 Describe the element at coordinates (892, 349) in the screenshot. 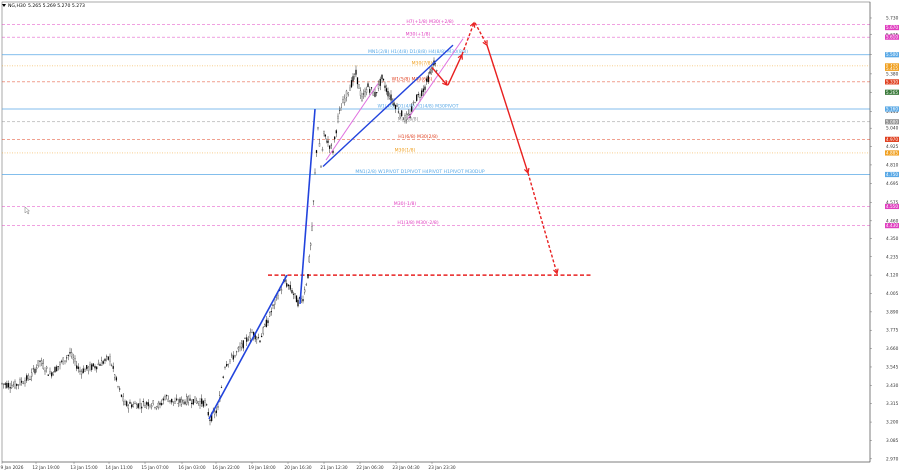

I see `price-axis-tick-label: 3.660` at that location.